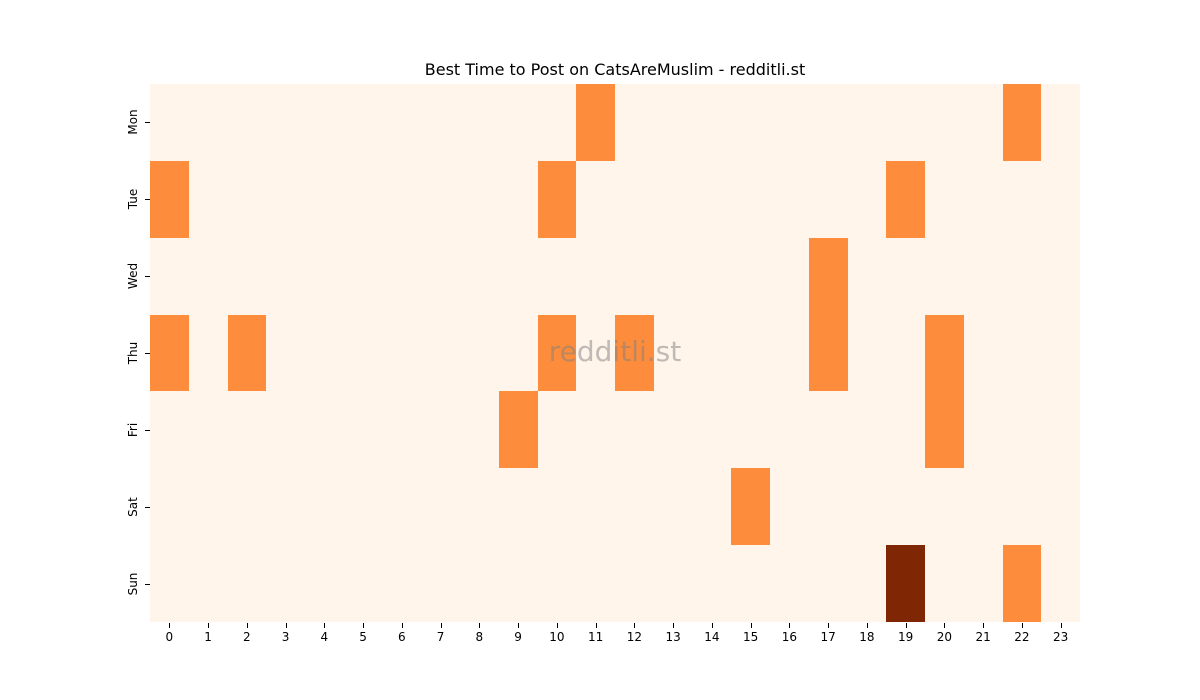  What do you see at coordinates (789, 637) in the screenshot?
I see `x-tick-label: 16` at bounding box center [789, 637].